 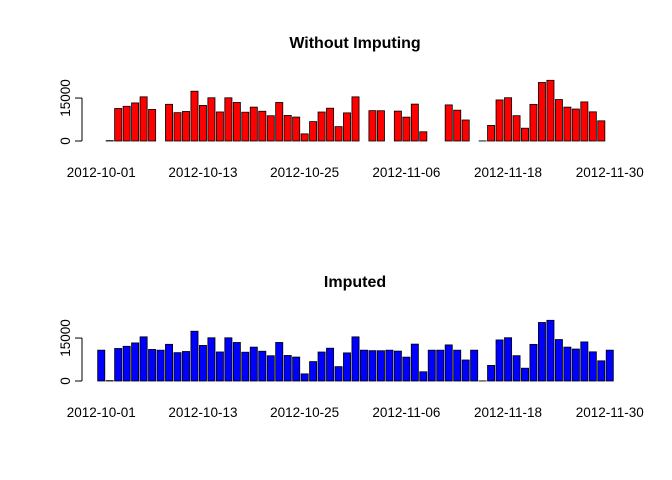 What do you see at coordinates (610, 412) in the screenshot?
I see `x-tick-label: 2012-11-30` at bounding box center [610, 412].